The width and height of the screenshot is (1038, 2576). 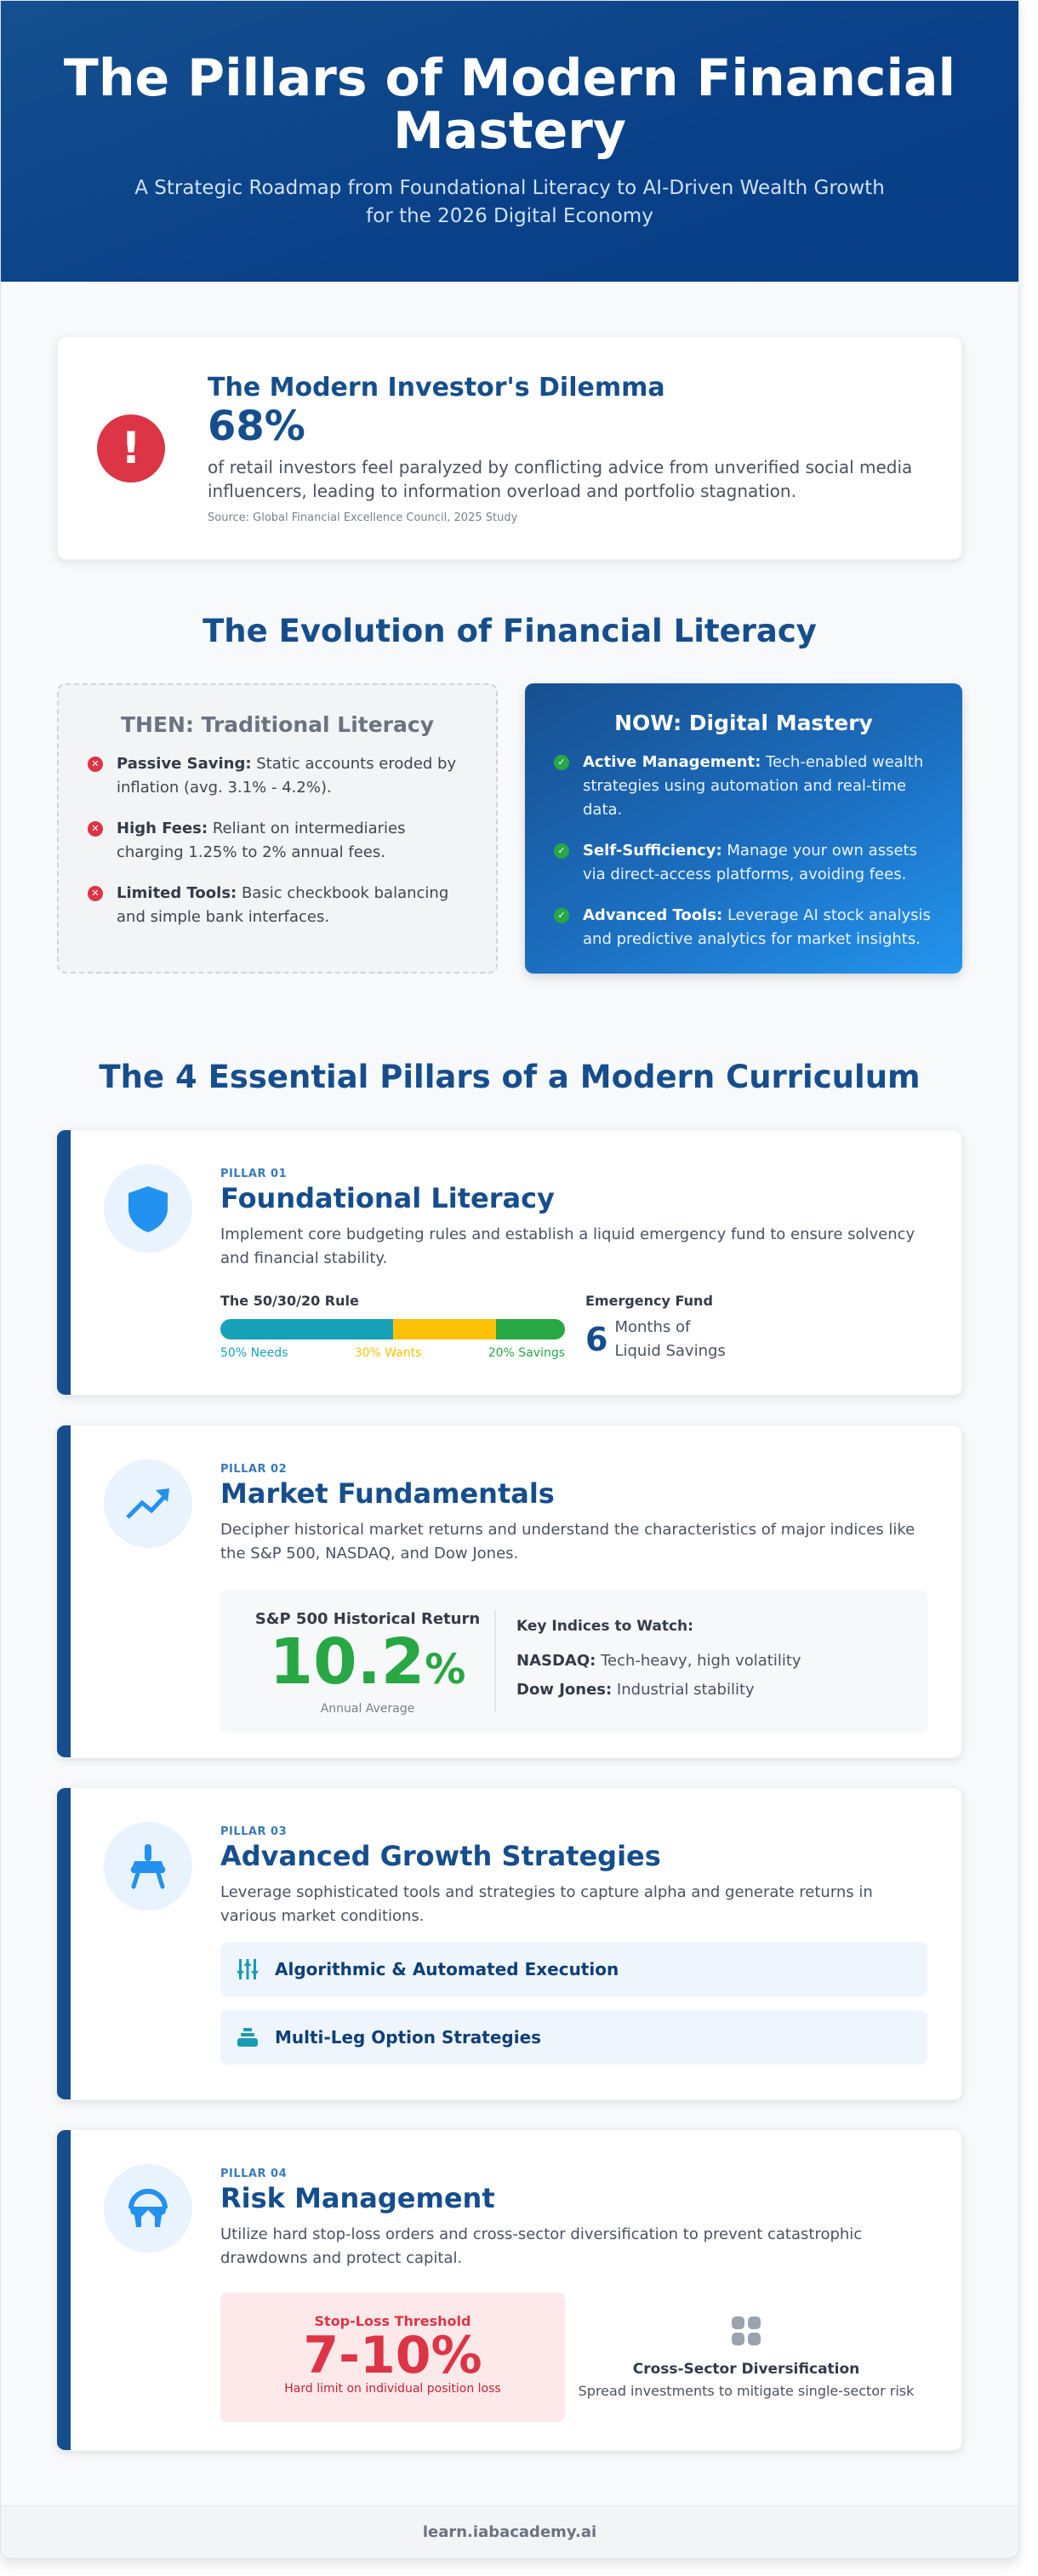 What do you see at coordinates (256, 426) in the screenshot?
I see `dilemma-stat: 68%` at bounding box center [256, 426].